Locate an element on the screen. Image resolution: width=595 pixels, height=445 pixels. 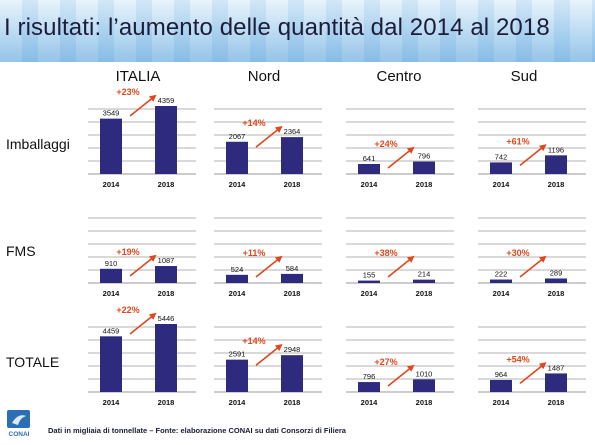
data-label: 964 is located at coordinates (501, 374).